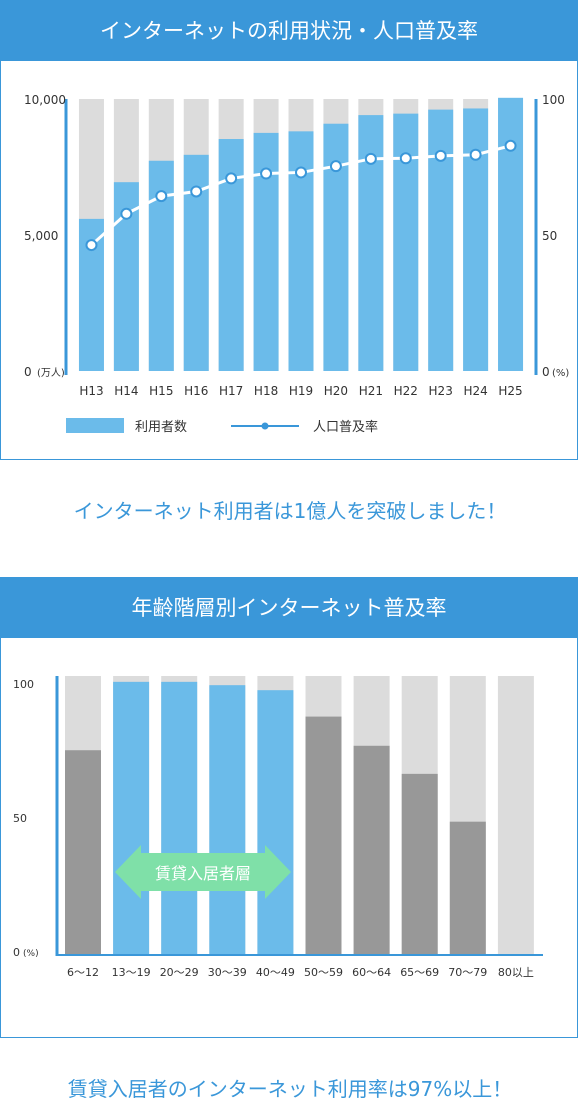  Describe the element at coordinates (196, 391) in the screenshot. I see `x-tick-label: H16` at that location.